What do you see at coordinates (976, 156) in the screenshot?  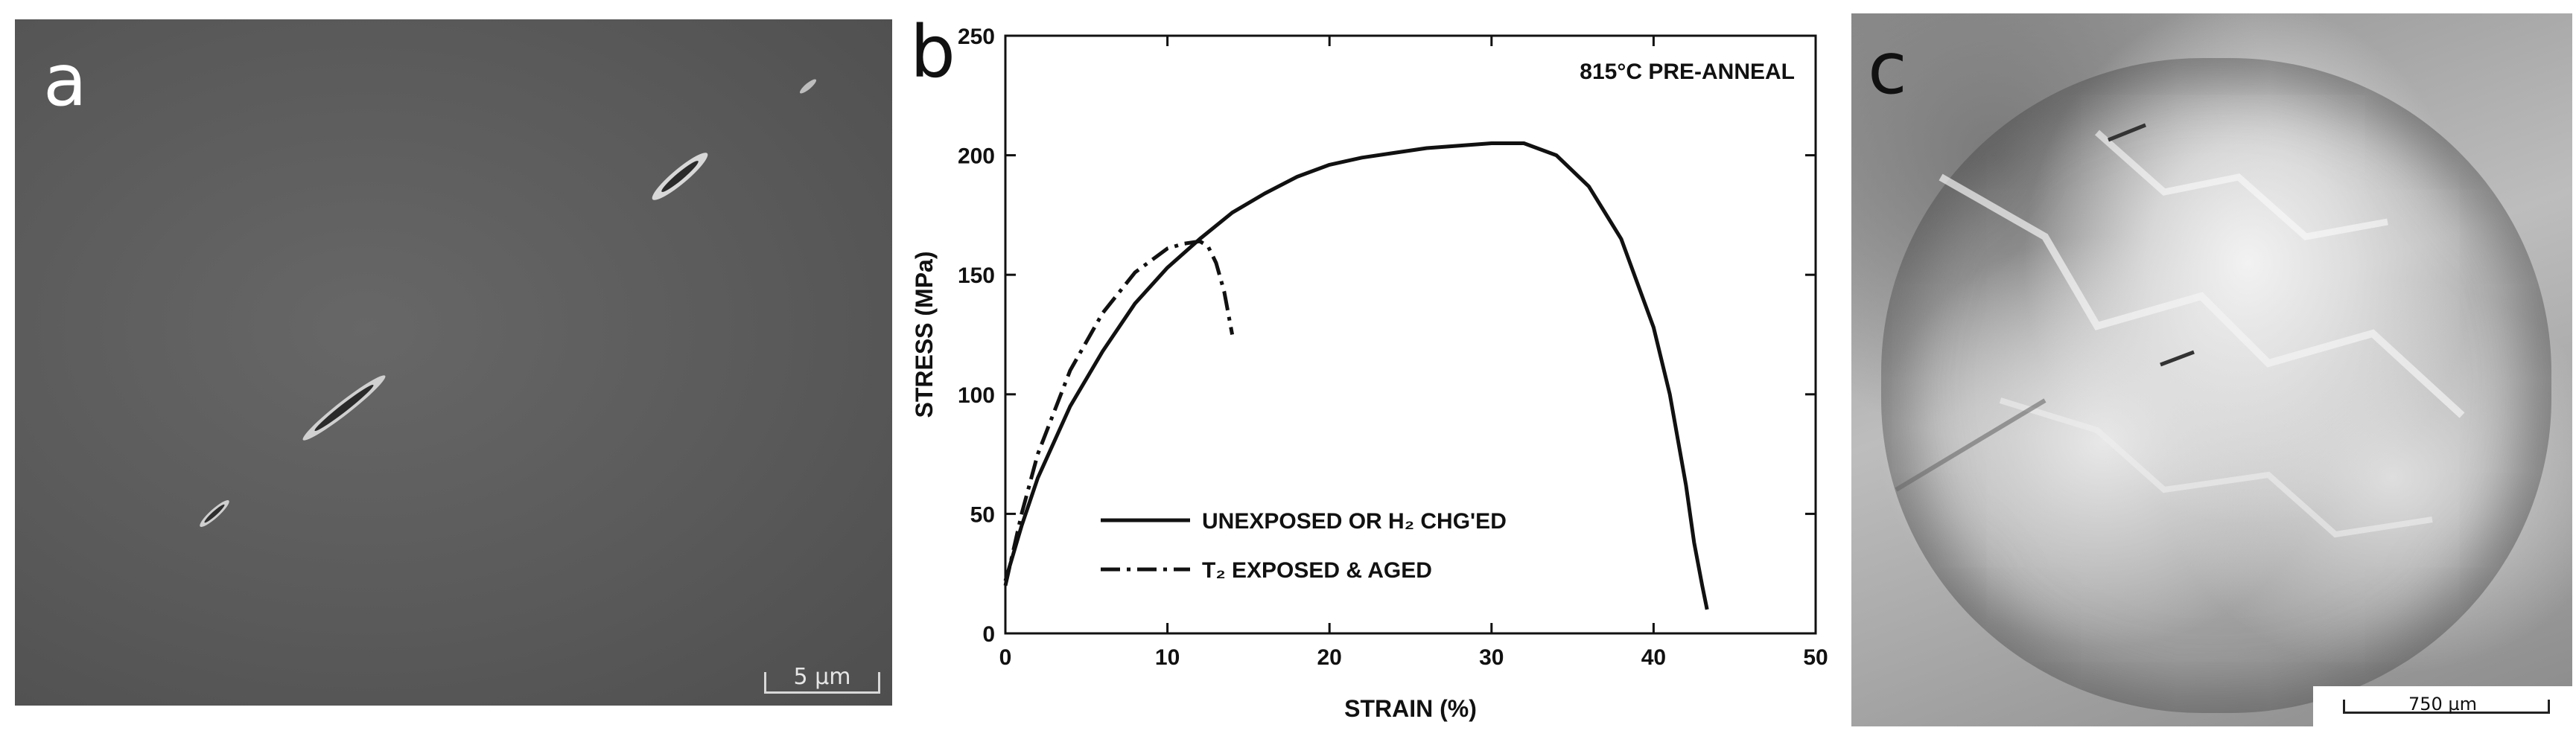 I see `y-tick-label: 200` at bounding box center [976, 156].